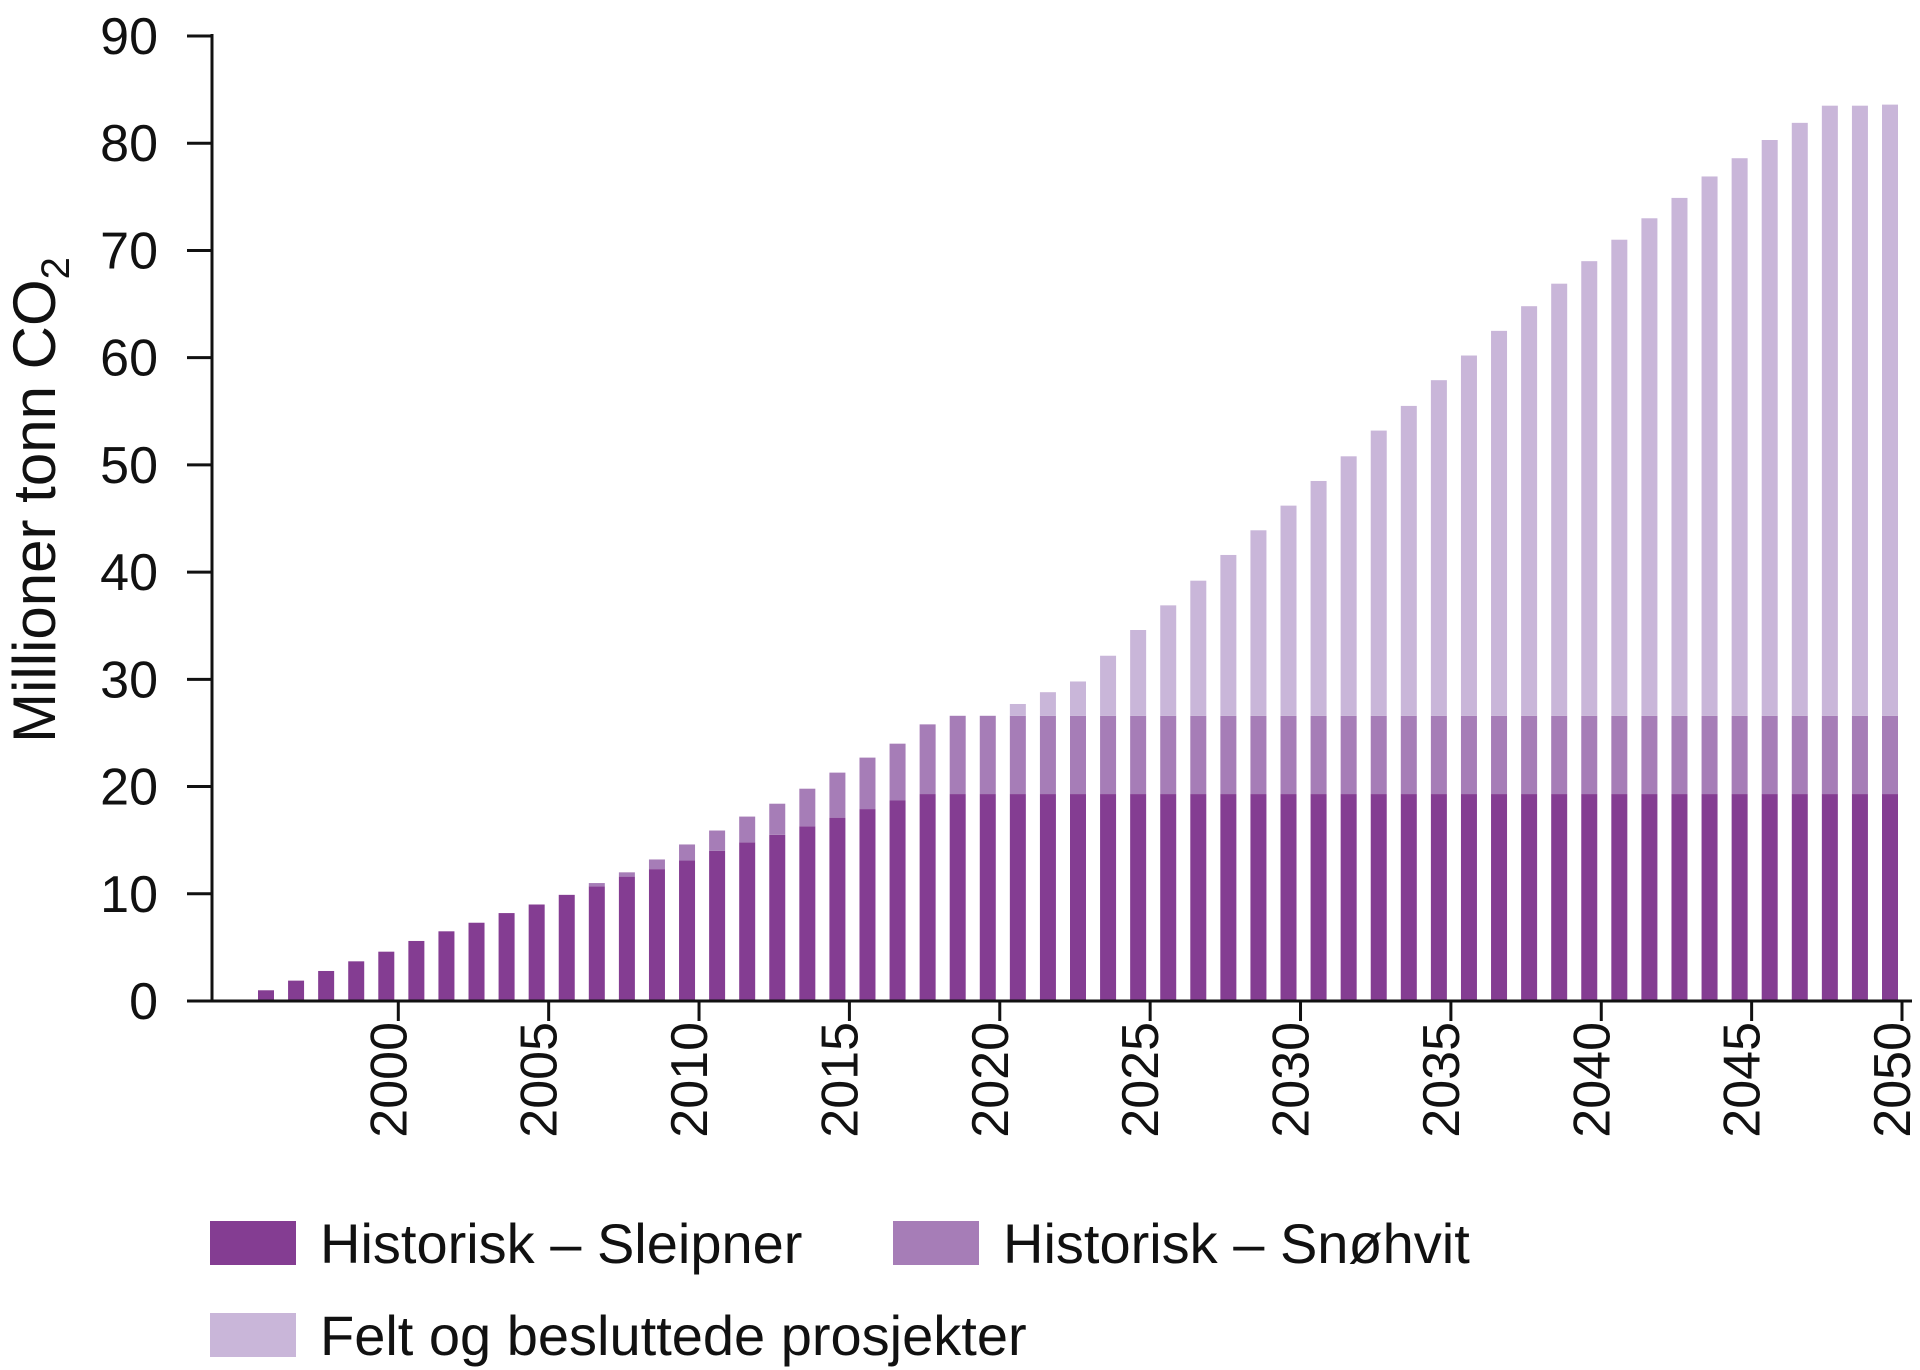 The image size is (1920, 1370). I want to click on y-tick-label-0: 0, so click(143, 1002).